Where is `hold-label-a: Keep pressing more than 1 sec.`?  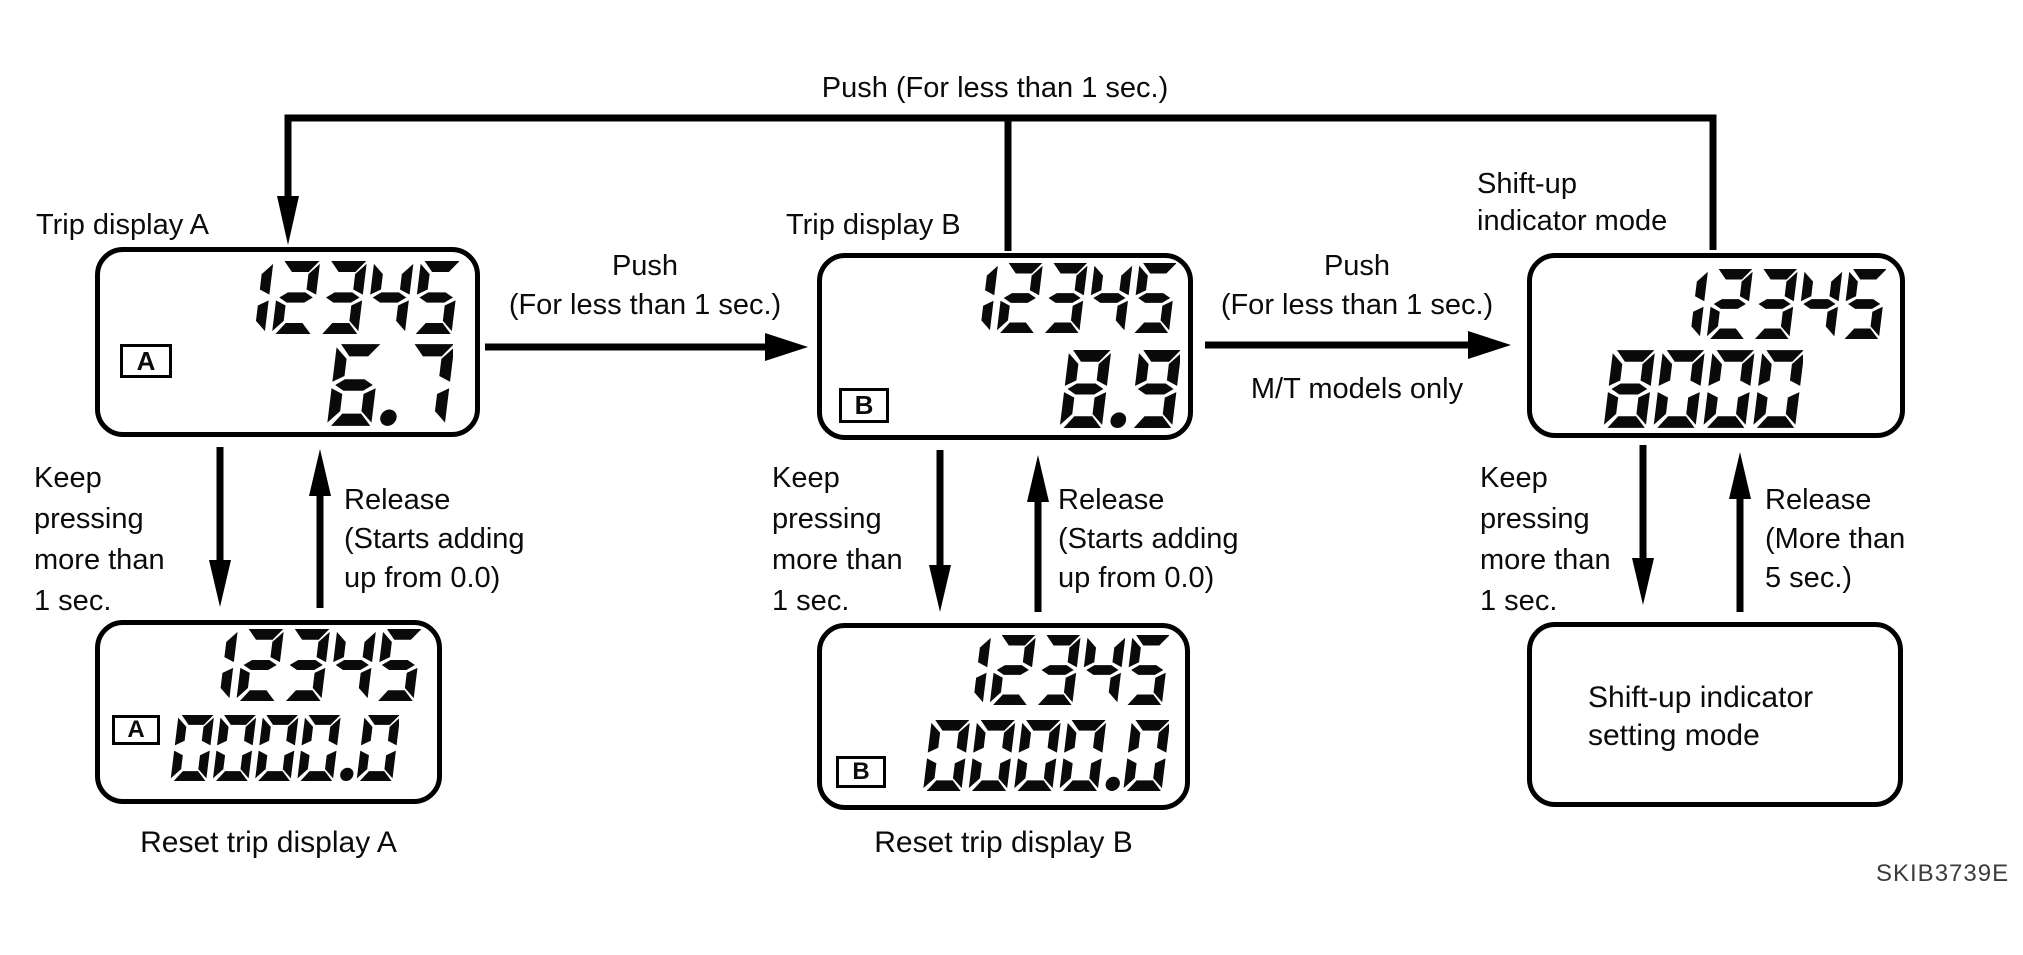
hold-label-a: Keep pressing more than 1 sec. is located at coordinates (99, 539).